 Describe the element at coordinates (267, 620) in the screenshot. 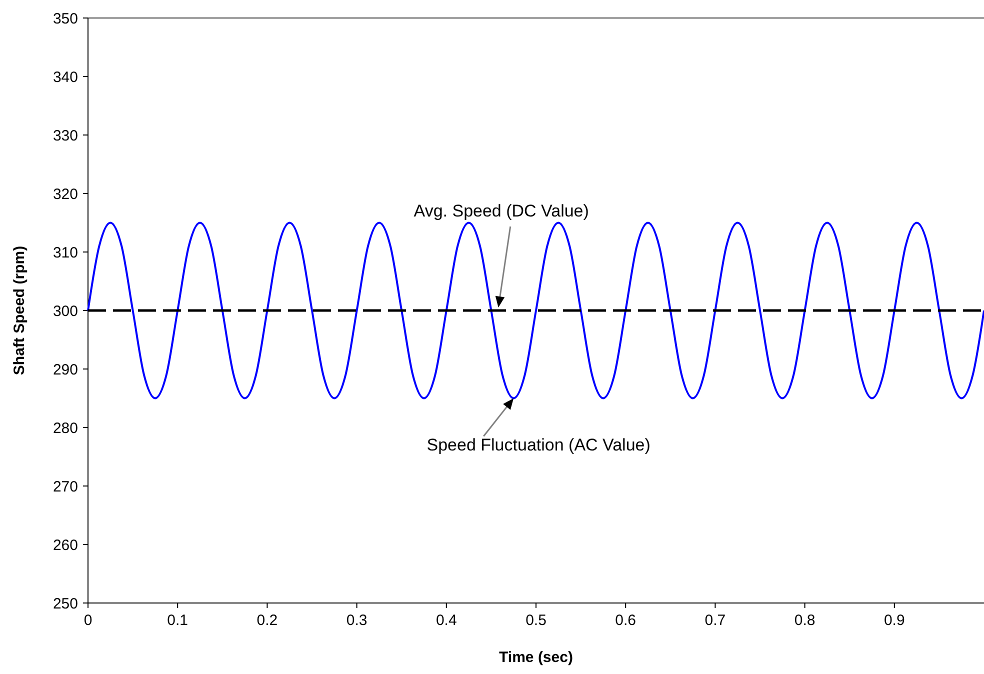

I see `x-tick-label: 0.2` at that location.